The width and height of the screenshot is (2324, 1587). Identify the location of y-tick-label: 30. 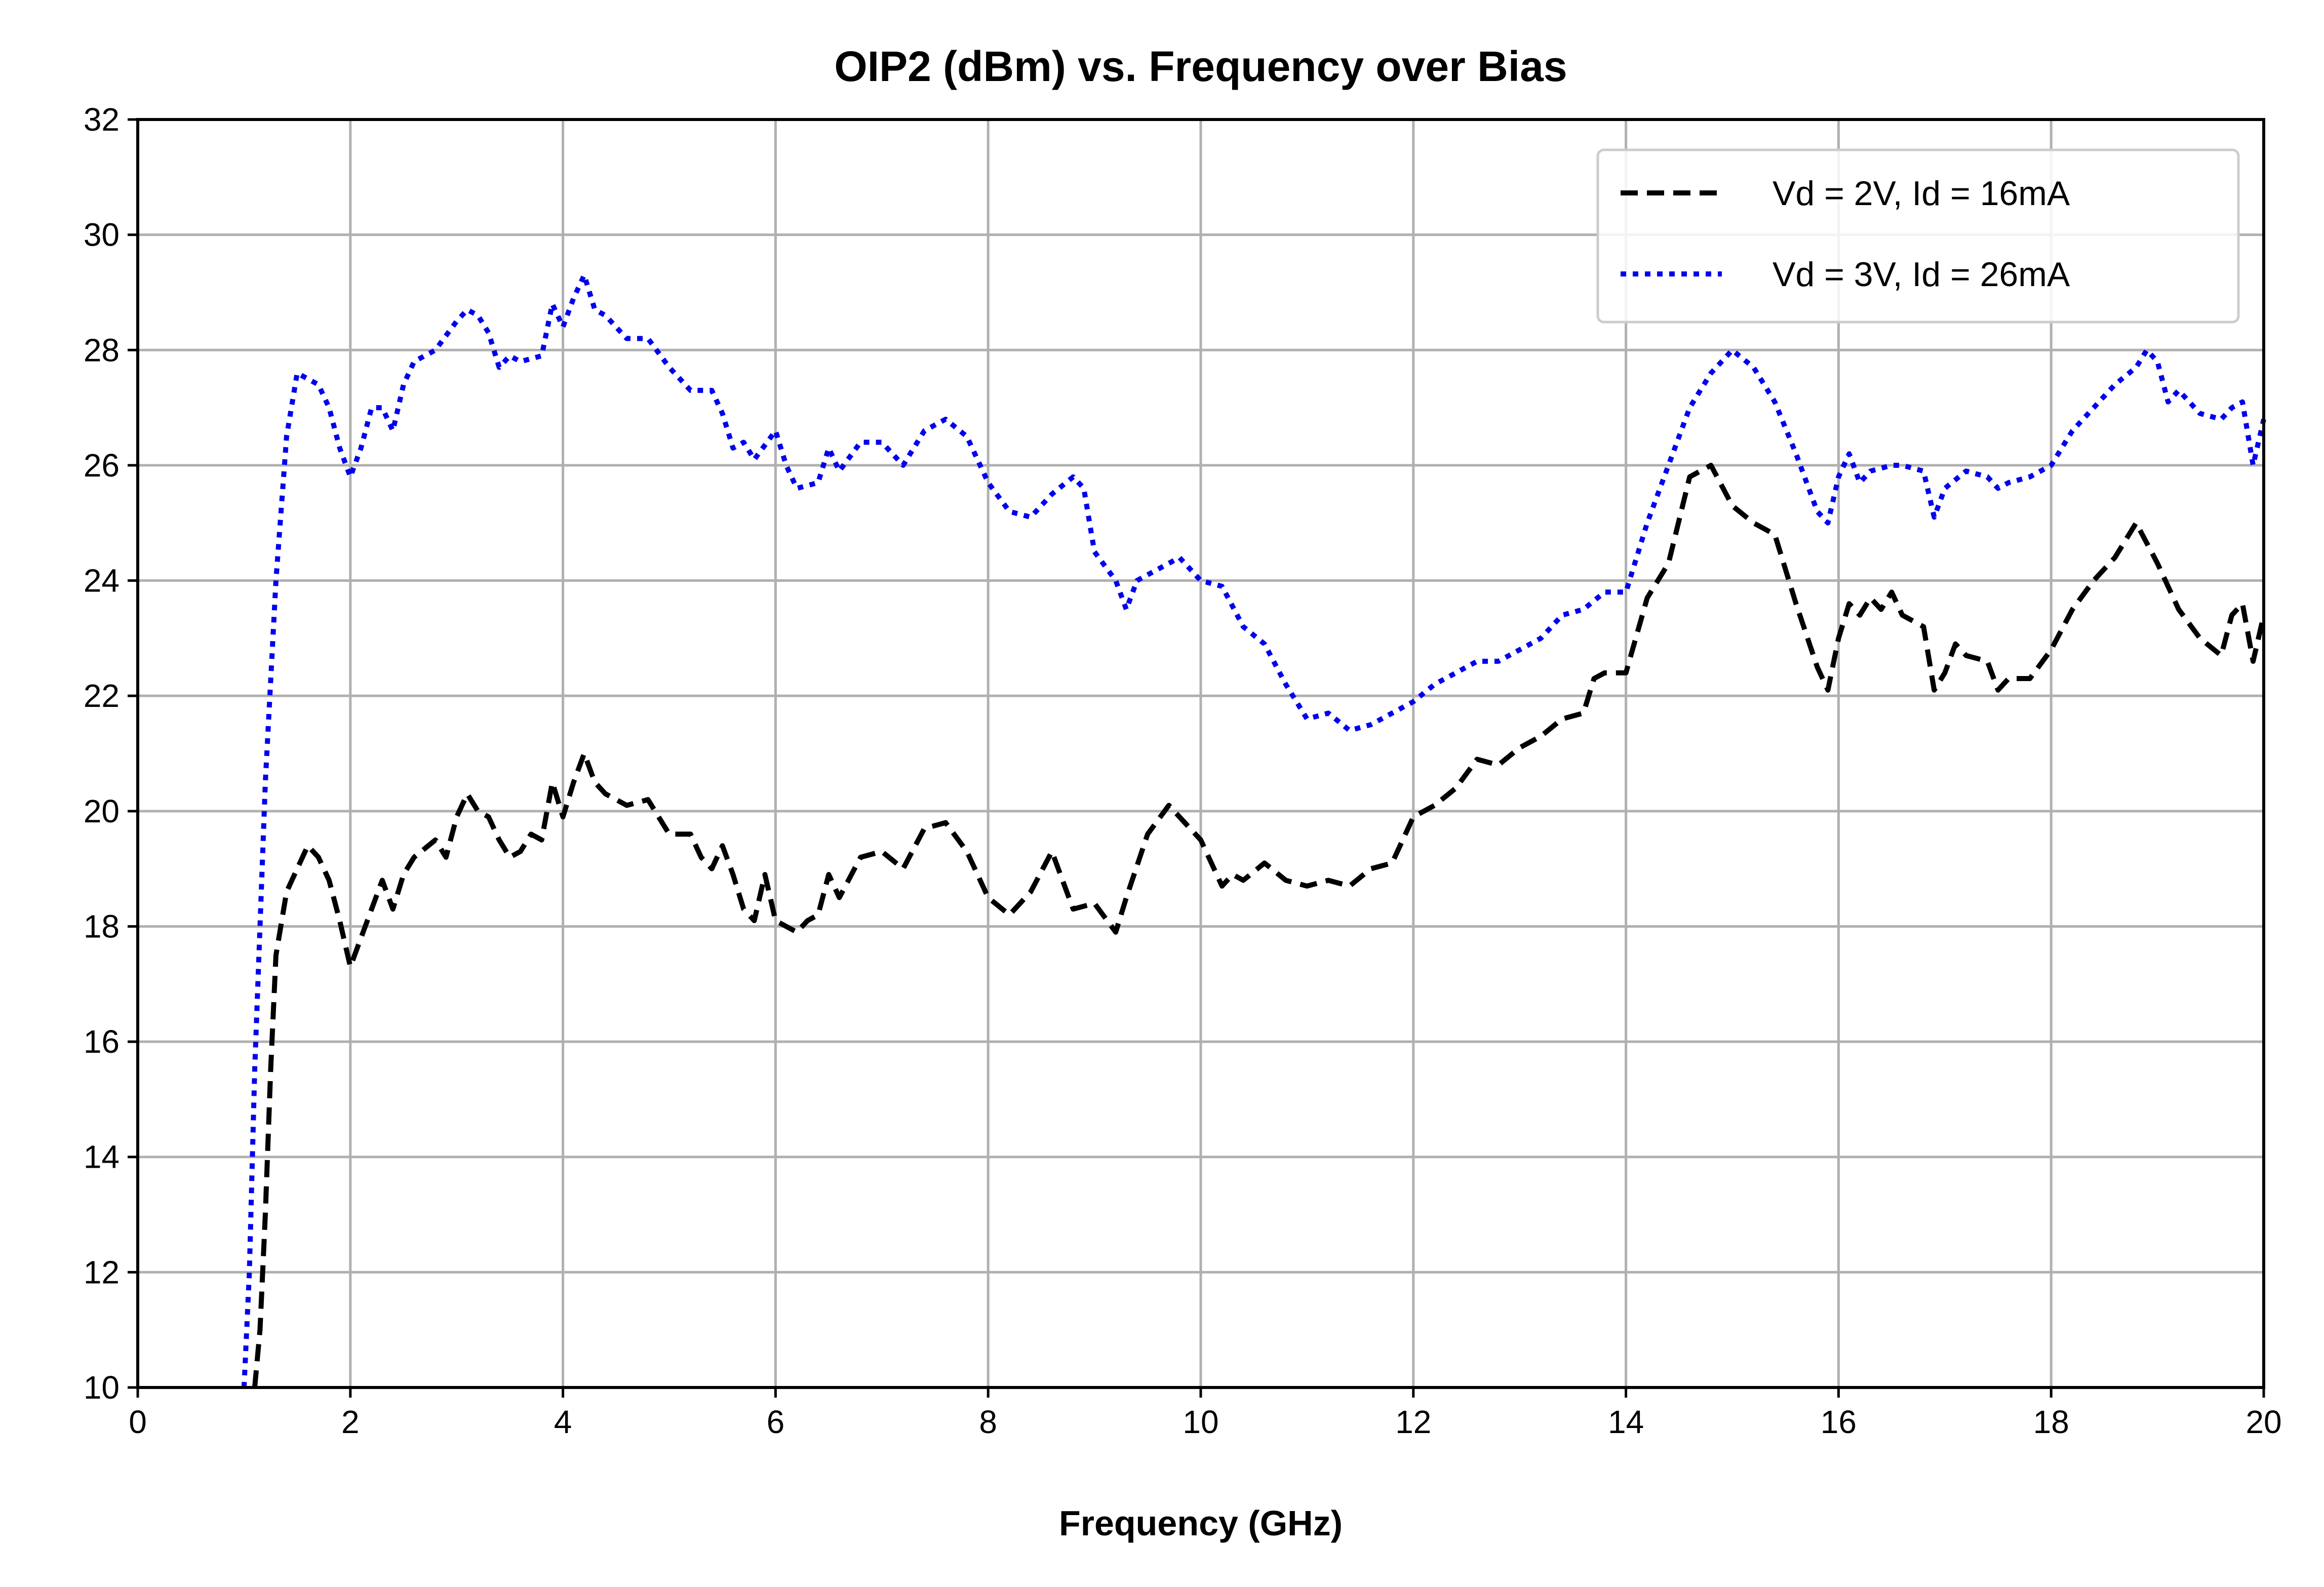
(102, 235).